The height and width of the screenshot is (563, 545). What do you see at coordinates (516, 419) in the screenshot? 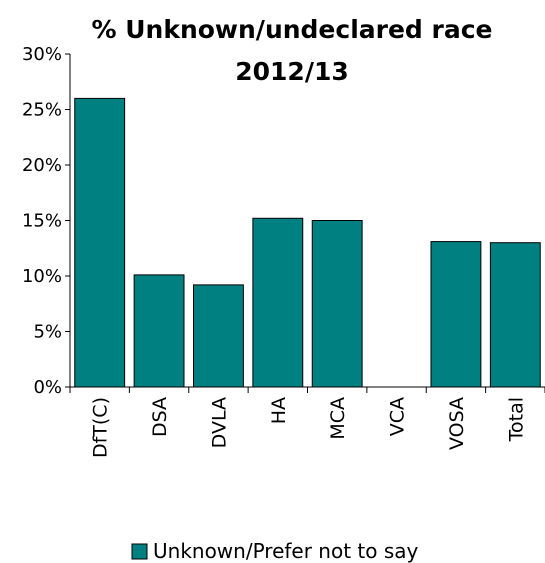
I see `x-tick-label: Total` at bounding box center [516, 419].